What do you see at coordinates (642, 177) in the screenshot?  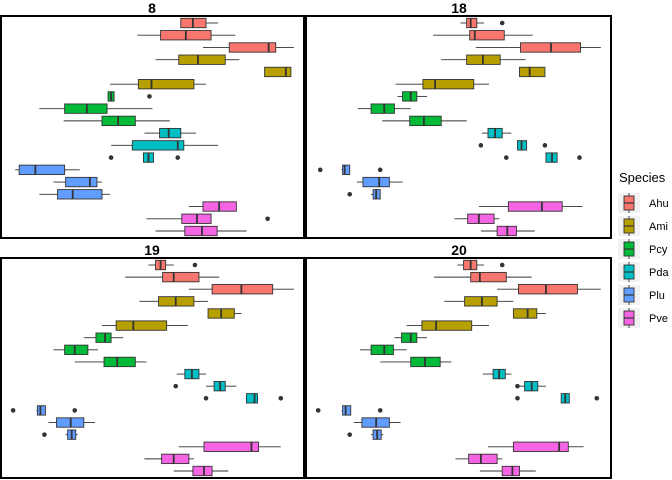 I see `legend-title: Species` at bounding box center [642, 177].